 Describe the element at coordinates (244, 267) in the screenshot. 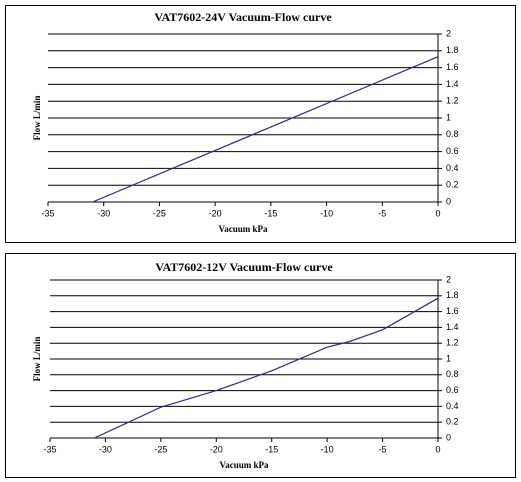

I see `chart-title: VAT7602-12V Vacuum-Flow curve` at that location.